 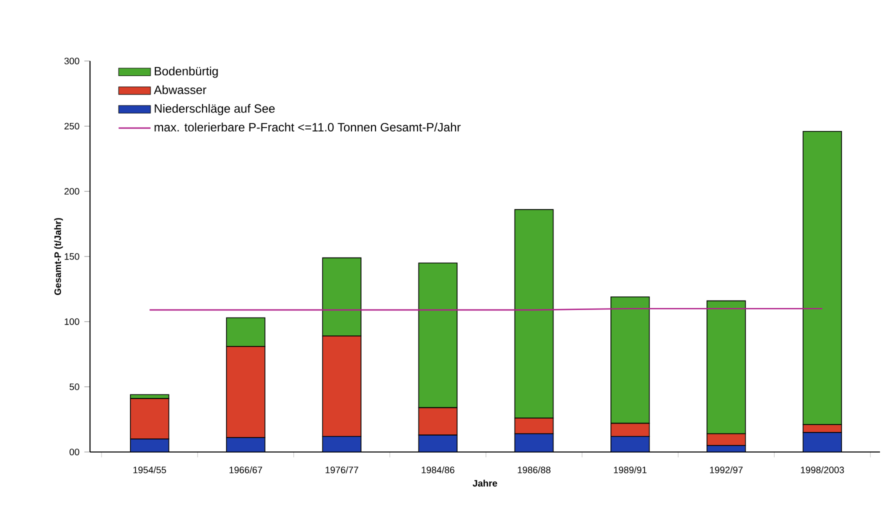 I want to click on x-axis-title: Jahre, so click(x=485, y=483).